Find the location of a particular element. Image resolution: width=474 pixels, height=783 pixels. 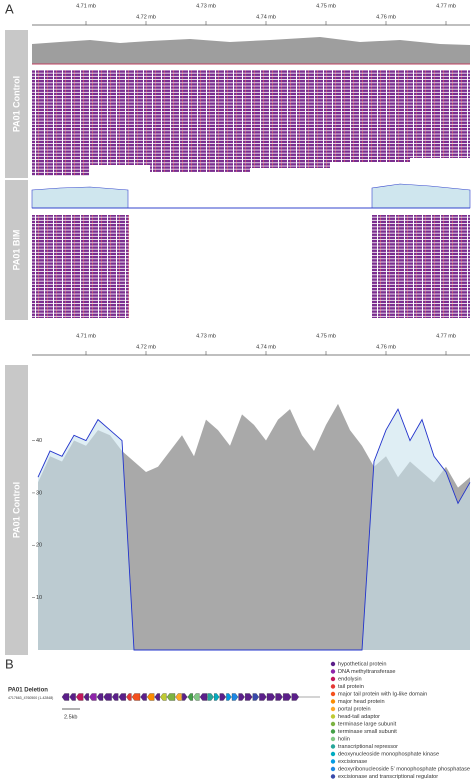

track-label: PA01 BIM is located at coordinates (16, 250).